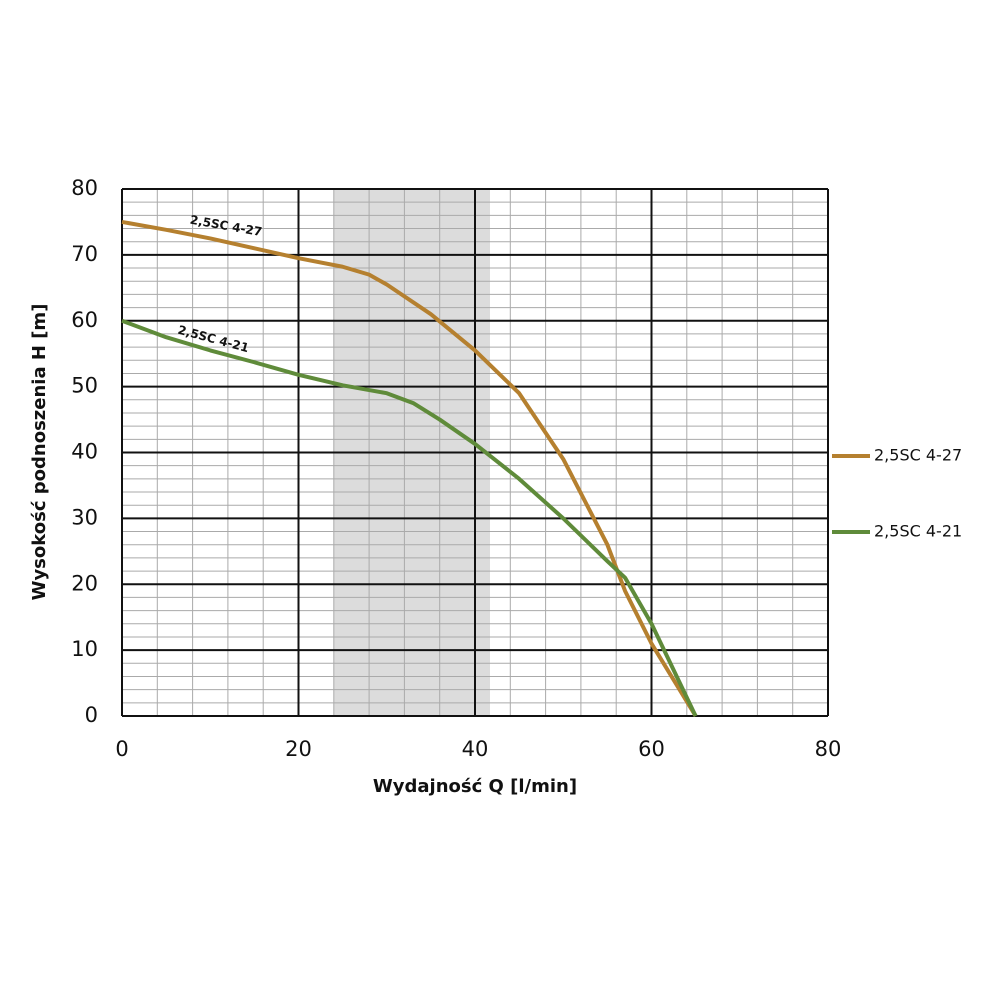  I want to click on y-tick-label: 10, so click(84, 649).